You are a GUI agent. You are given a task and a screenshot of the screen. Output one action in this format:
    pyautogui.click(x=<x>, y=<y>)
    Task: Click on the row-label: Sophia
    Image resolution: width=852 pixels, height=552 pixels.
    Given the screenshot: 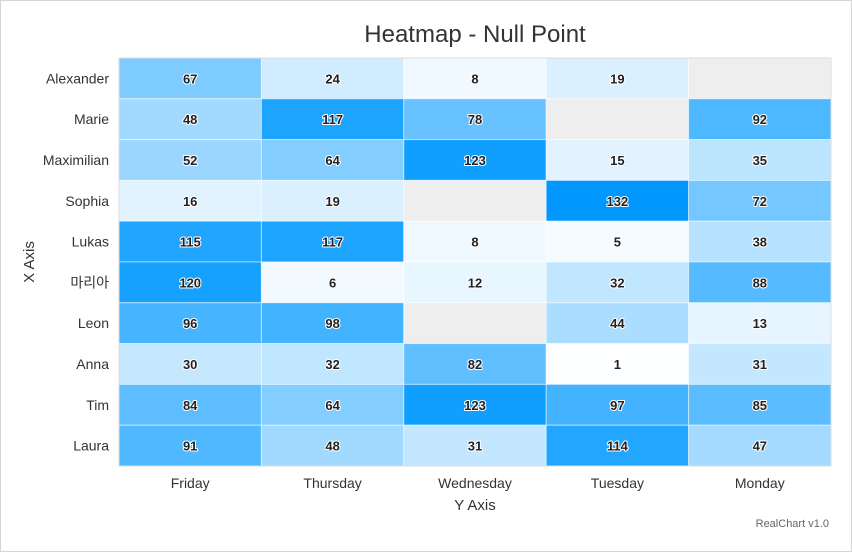 What is the action you would take?
    pyautogui.click(x=87, y=201)
    